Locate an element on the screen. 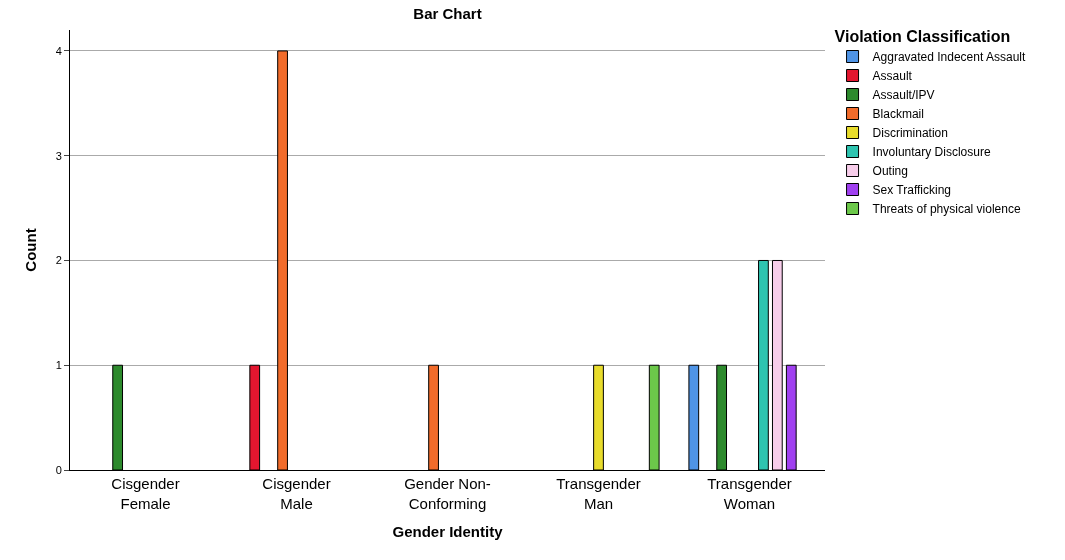 Image resolution: width=1065 pixels, height=560 pixels. y-tick-label: 2 is located at coordinates (58, 260).